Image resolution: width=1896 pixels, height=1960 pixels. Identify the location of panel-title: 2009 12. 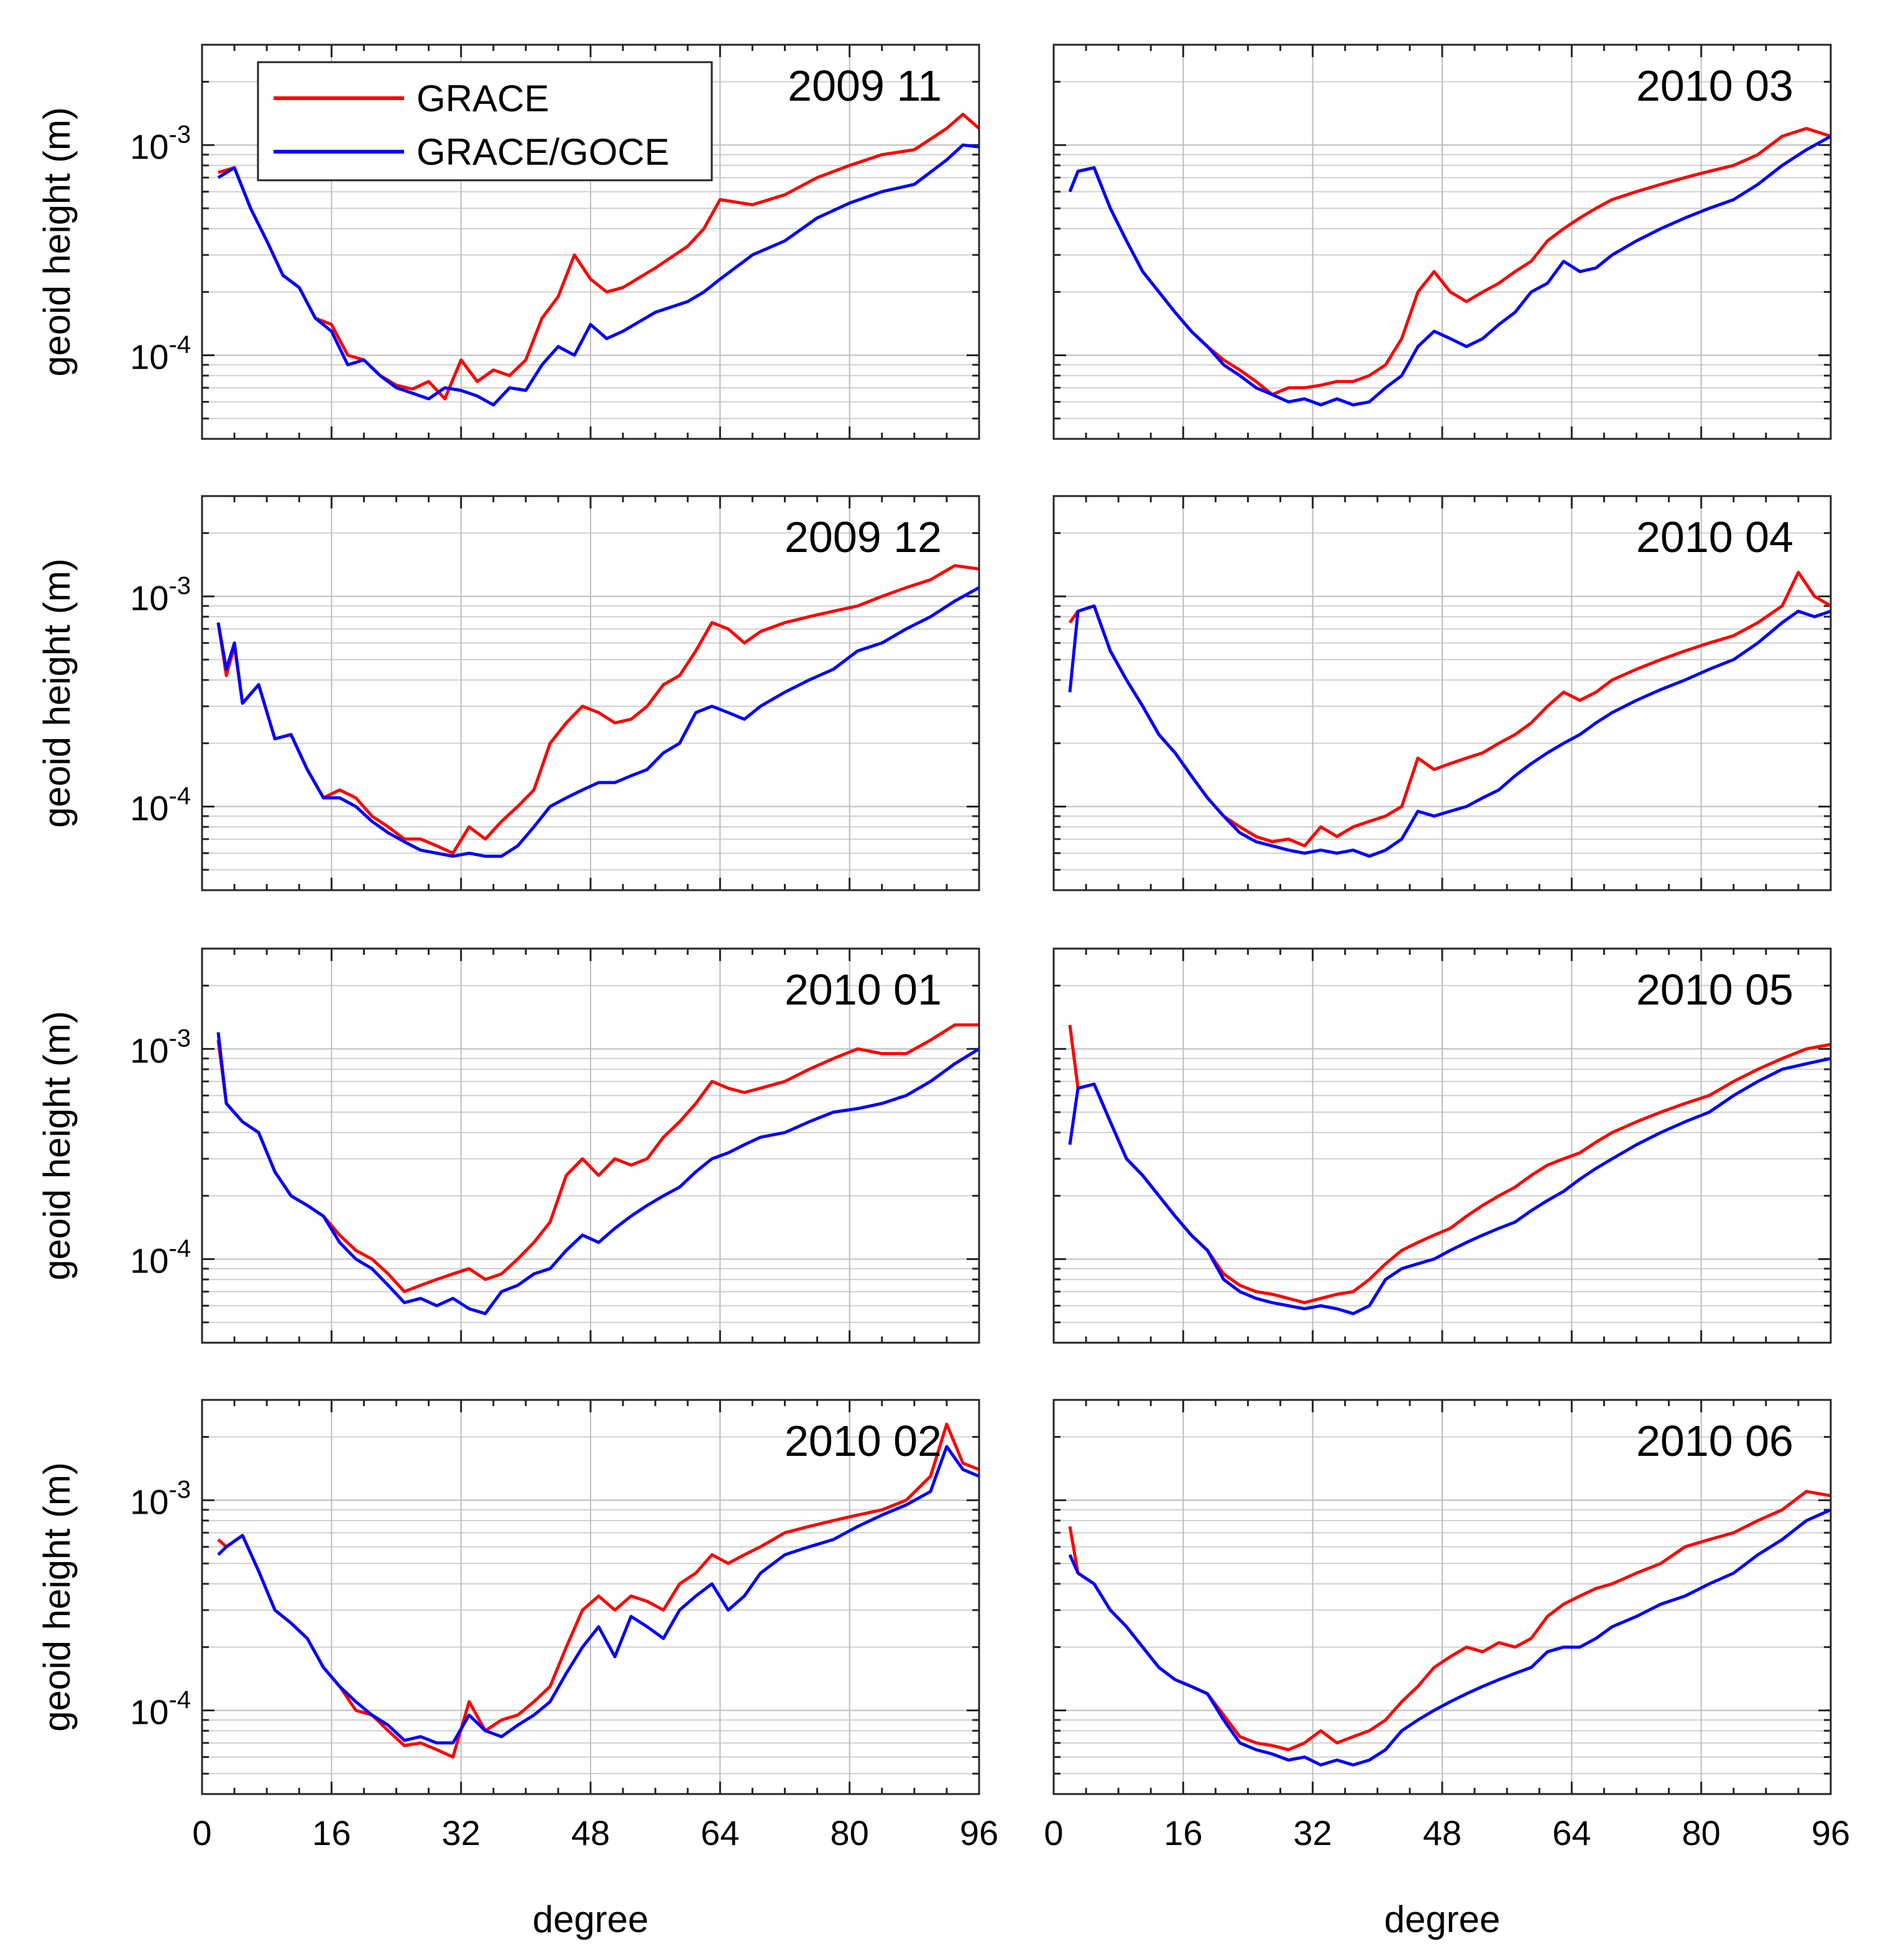
(863, 537).